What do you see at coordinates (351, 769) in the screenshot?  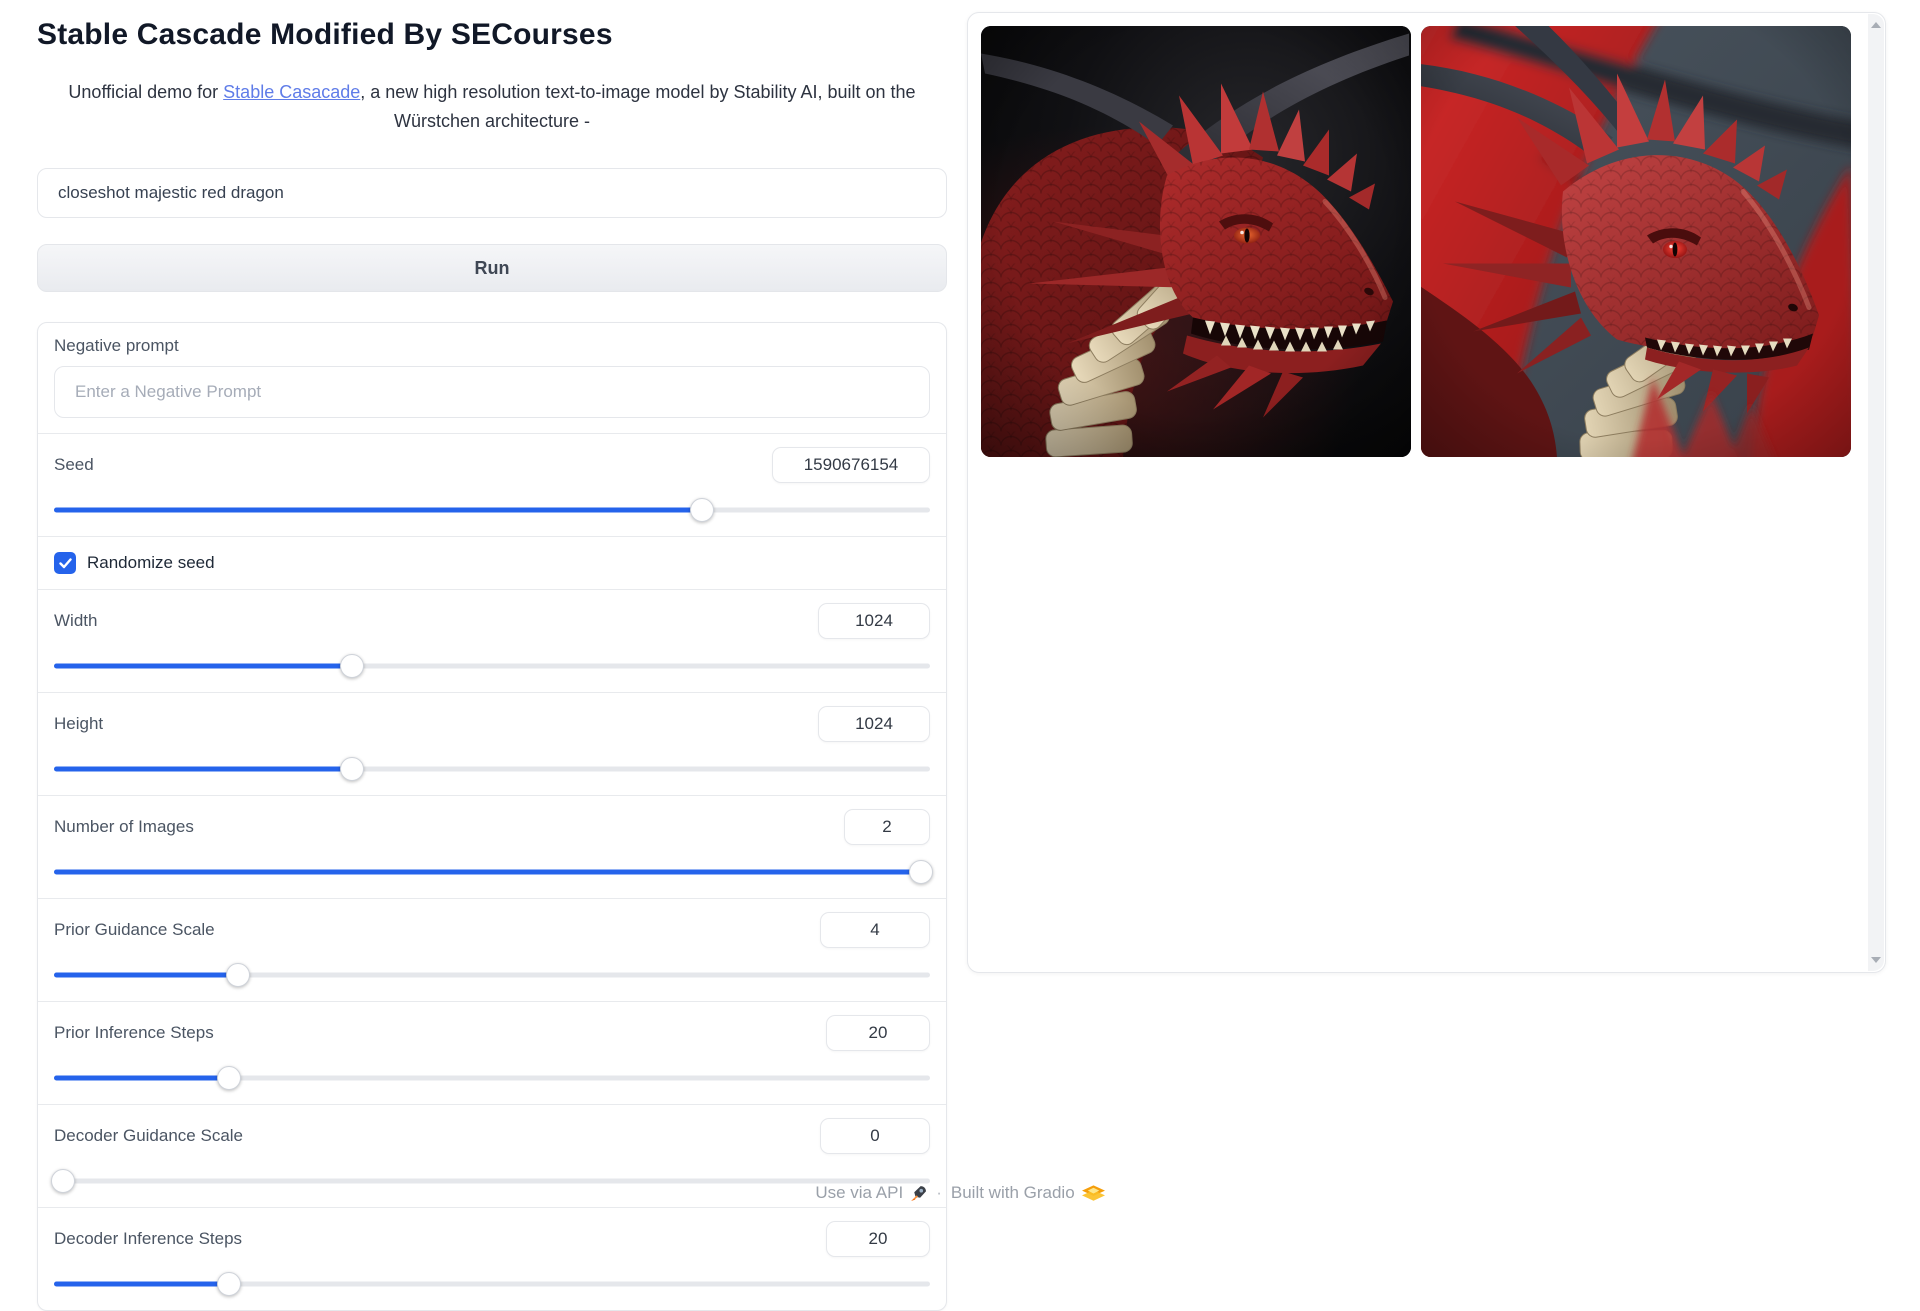 I see `height-slider-thumb` at bounding box center [351, 769].